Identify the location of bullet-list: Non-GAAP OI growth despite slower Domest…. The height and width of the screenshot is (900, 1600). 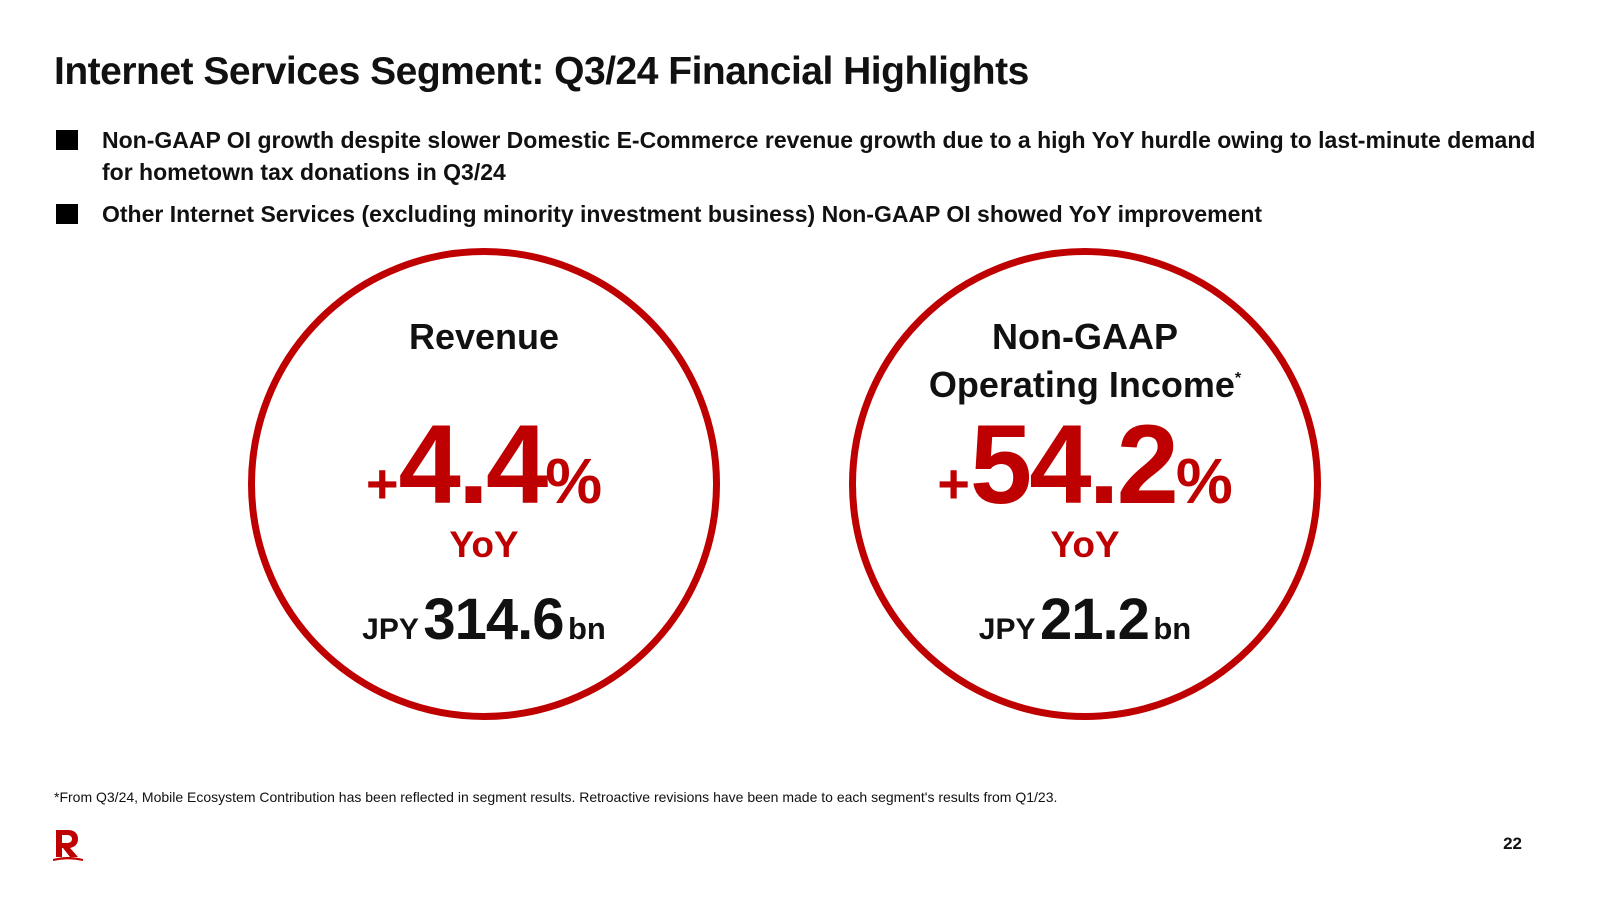
(801, 182).